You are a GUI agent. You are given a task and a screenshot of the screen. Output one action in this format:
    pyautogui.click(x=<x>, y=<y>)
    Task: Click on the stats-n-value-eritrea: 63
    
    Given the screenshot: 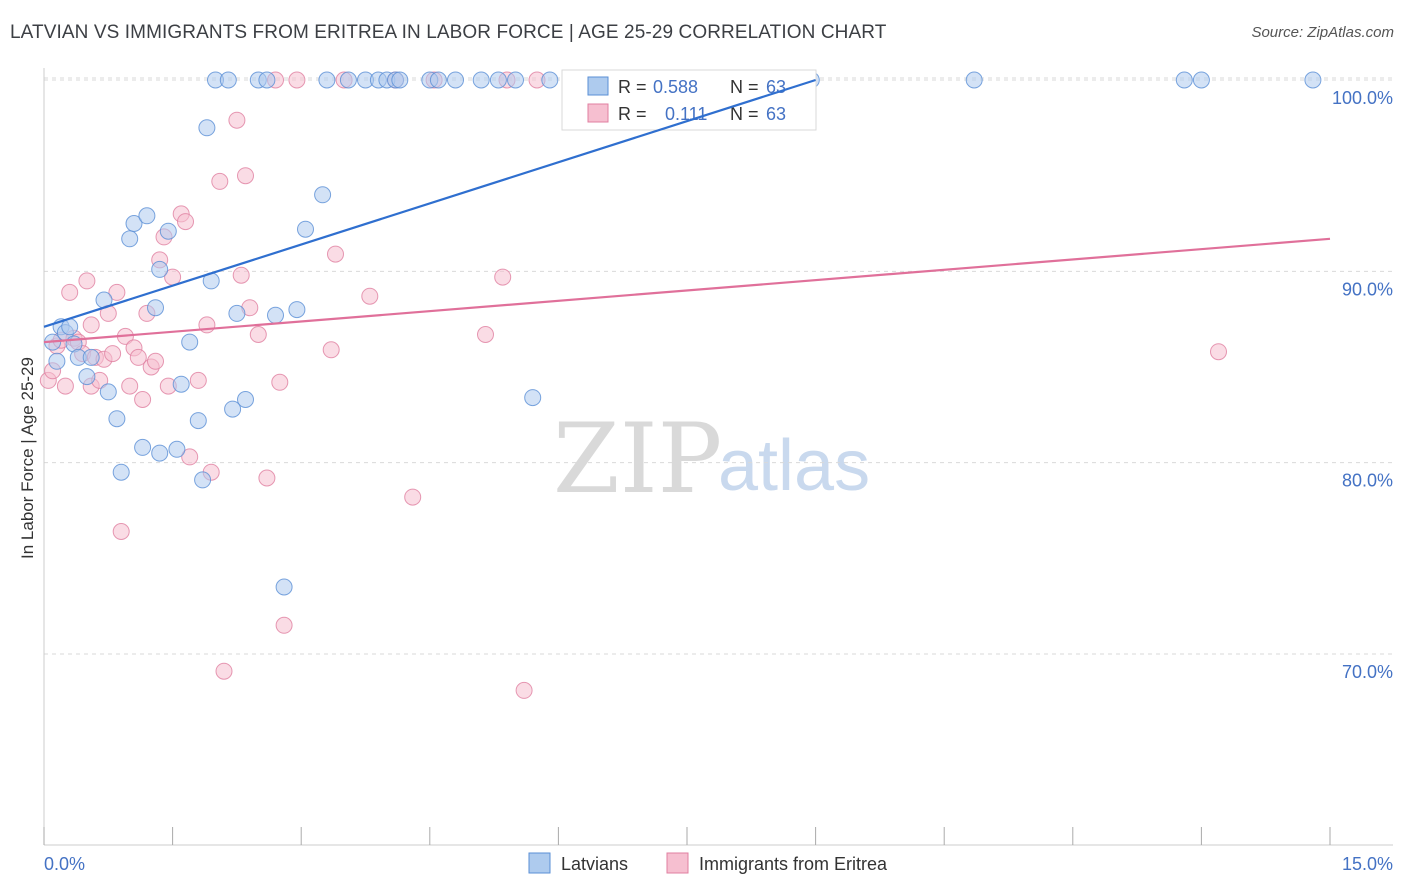 What is the action you would take?
    pyautogui.click(x=776, y=114)
    